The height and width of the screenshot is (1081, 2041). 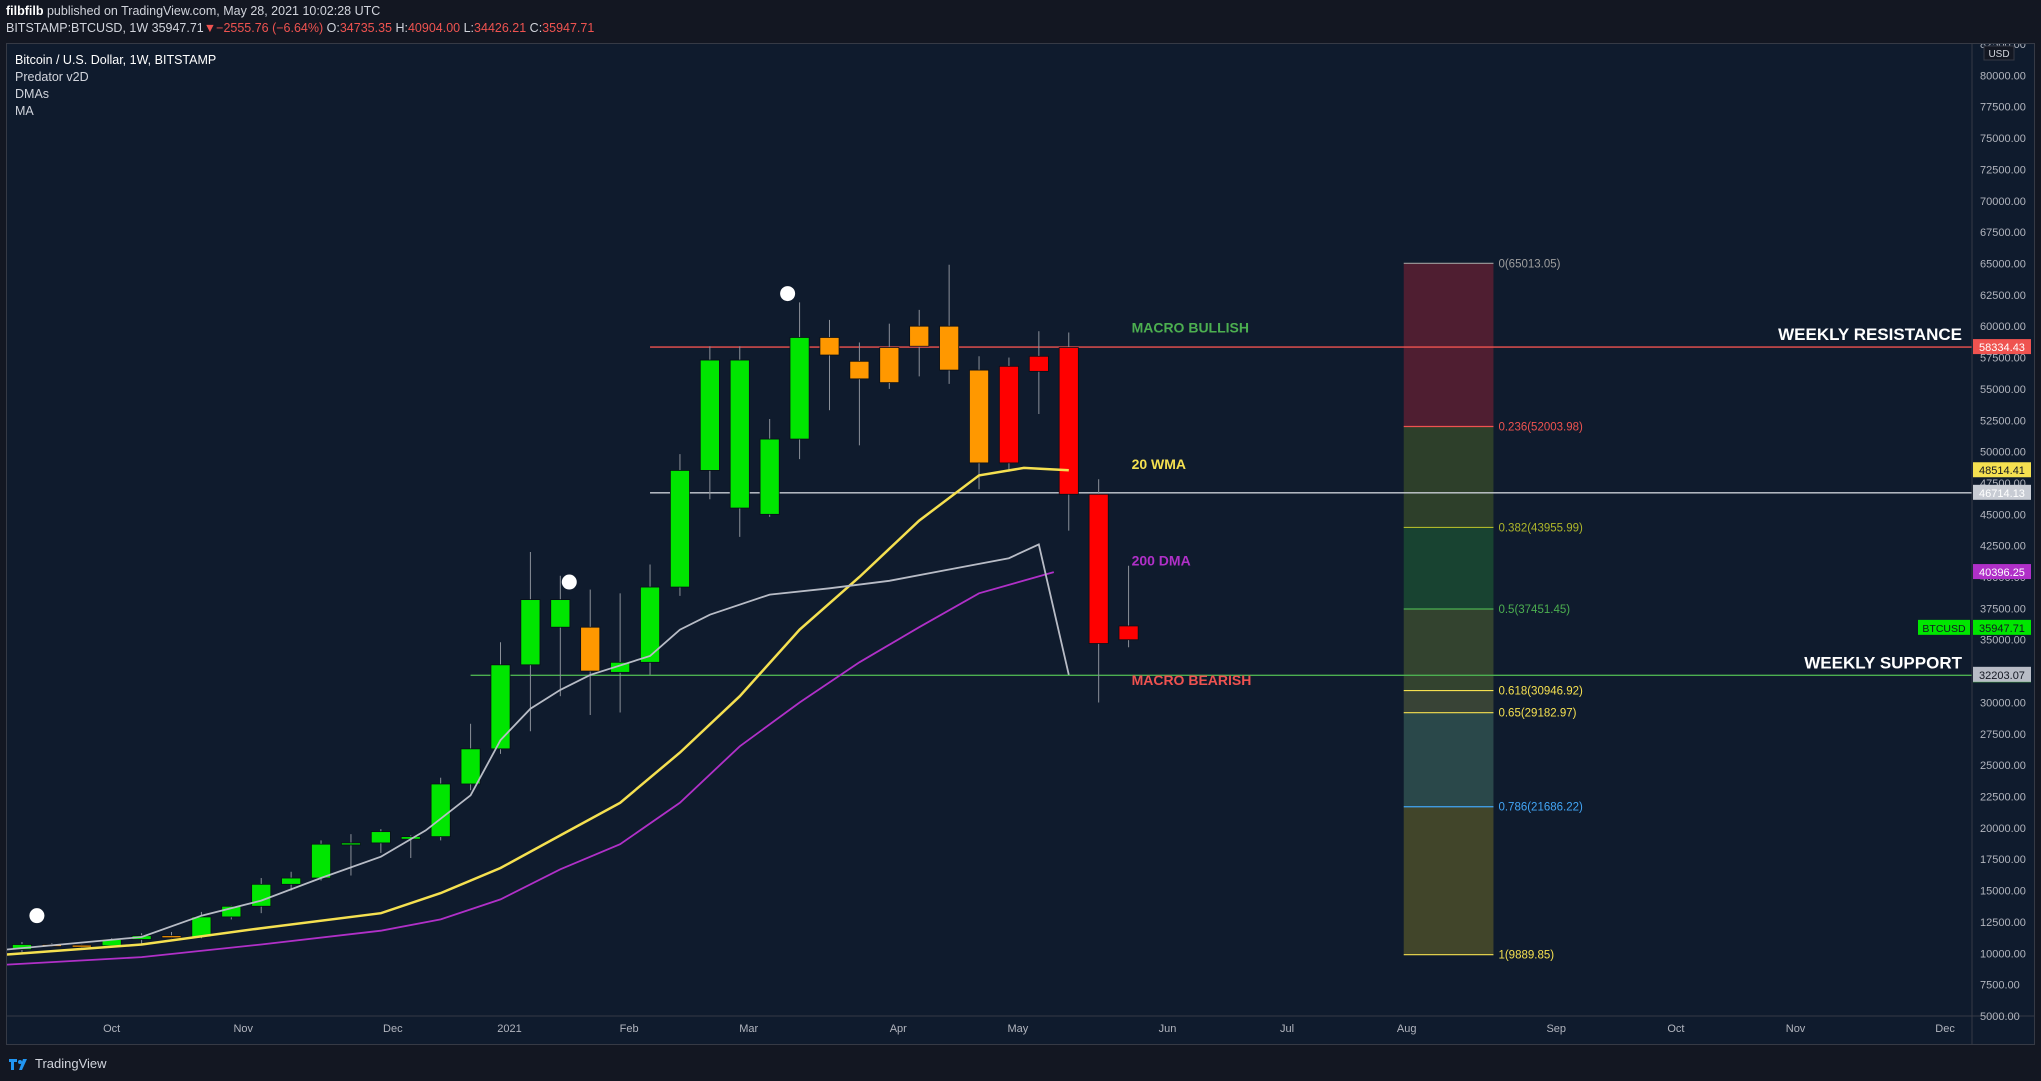 What do you see at coordinates (393, 1029) in the screenshot?
I see `x-tick-label: Dec` at bounding box center [393, 1029].